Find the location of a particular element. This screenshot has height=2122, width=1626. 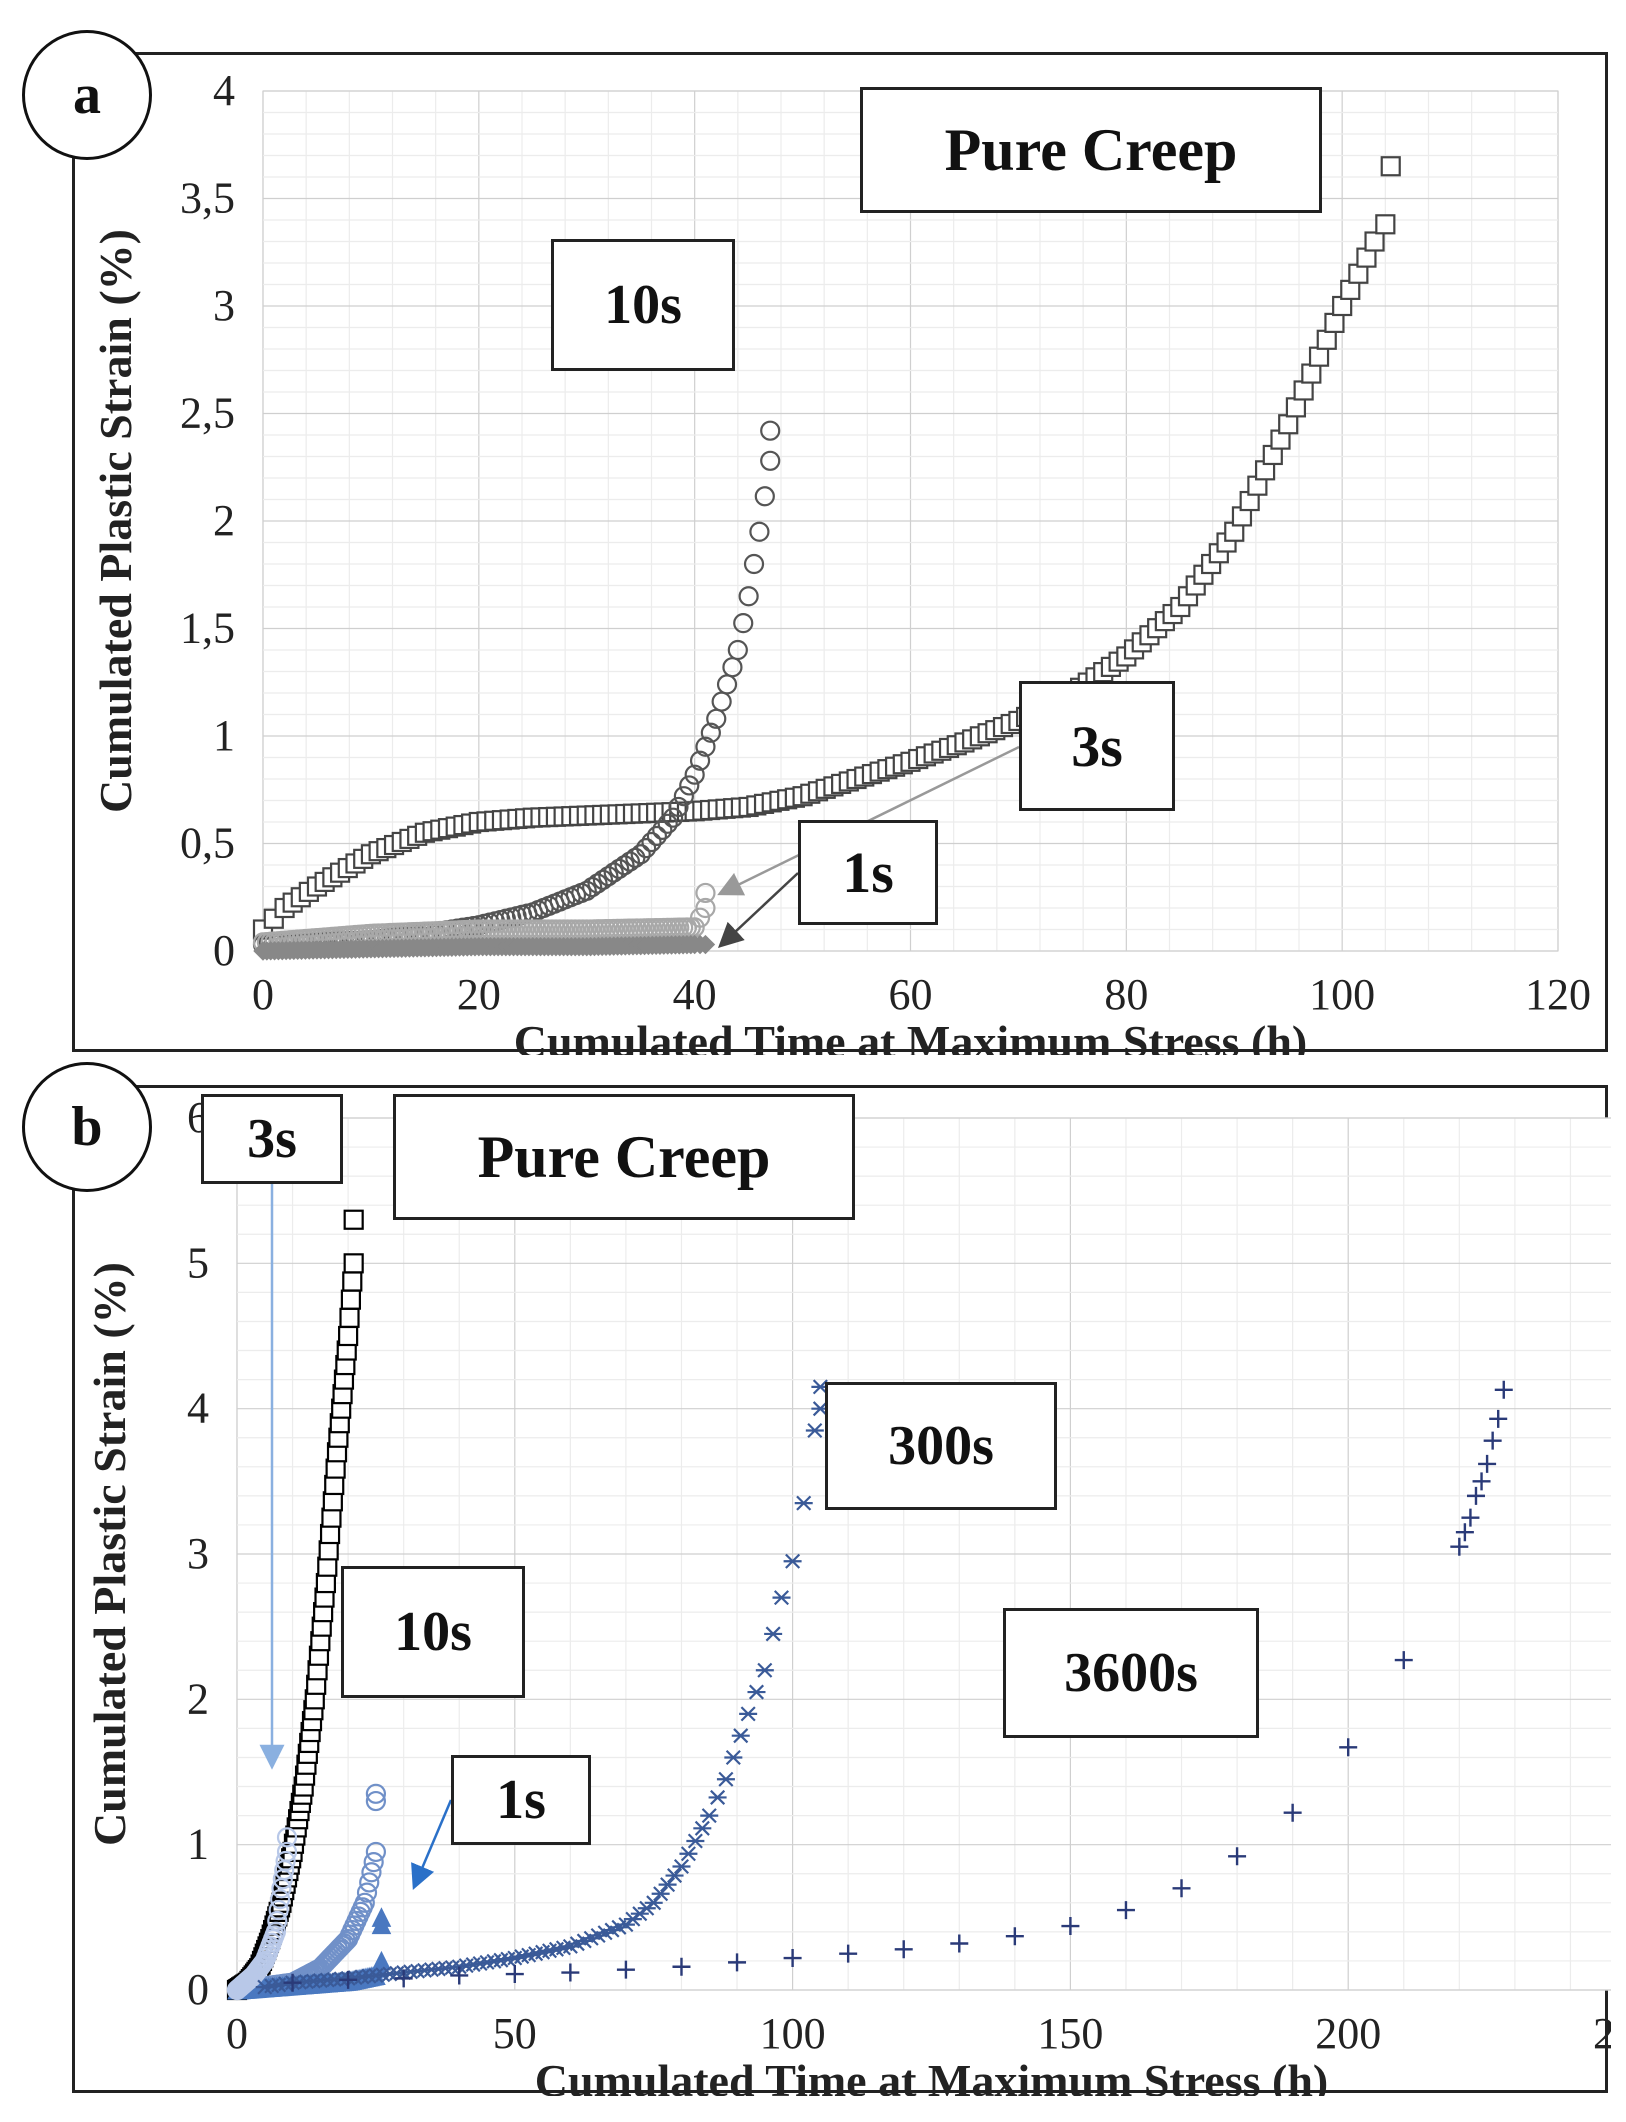

chart-a-x-axis-label: Cumulated Time at Maximum Stress (h) is located at coordinates (911, 1035).